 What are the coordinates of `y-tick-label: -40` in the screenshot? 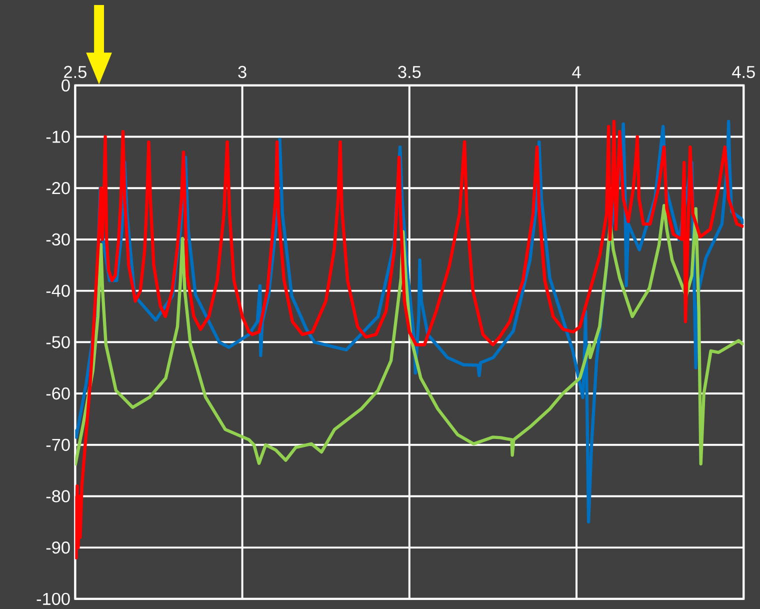 It's located at (58, 290).